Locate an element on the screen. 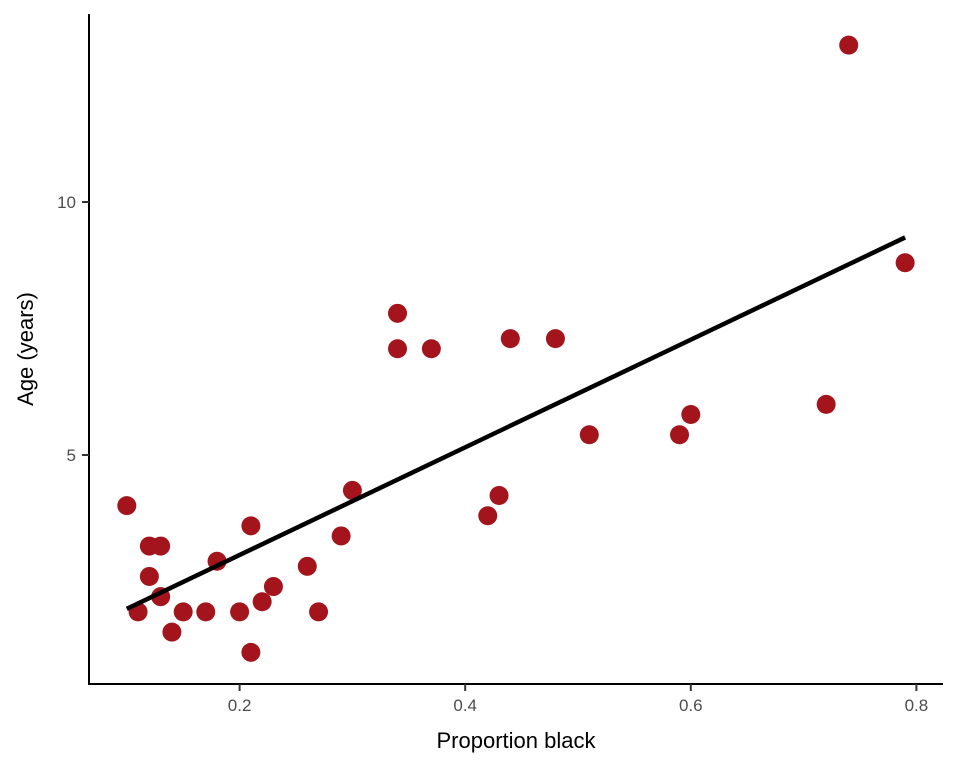  x-tick-label: 0.4 is located at coordinates (465, 705).